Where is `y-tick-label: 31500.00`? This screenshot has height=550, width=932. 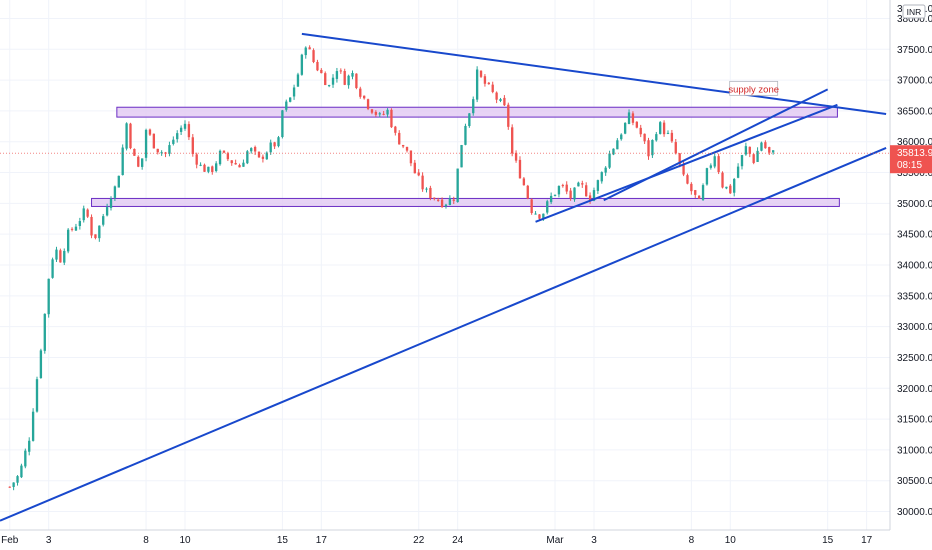
y-tick-label: 31500.00 is located at coordinates (914, 420).